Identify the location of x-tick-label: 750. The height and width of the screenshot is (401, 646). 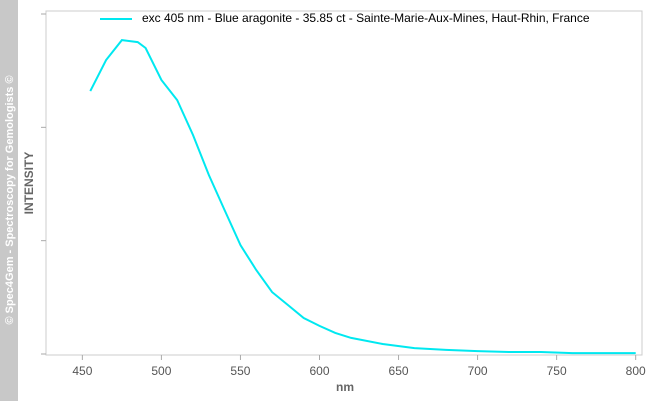
(557, 371).